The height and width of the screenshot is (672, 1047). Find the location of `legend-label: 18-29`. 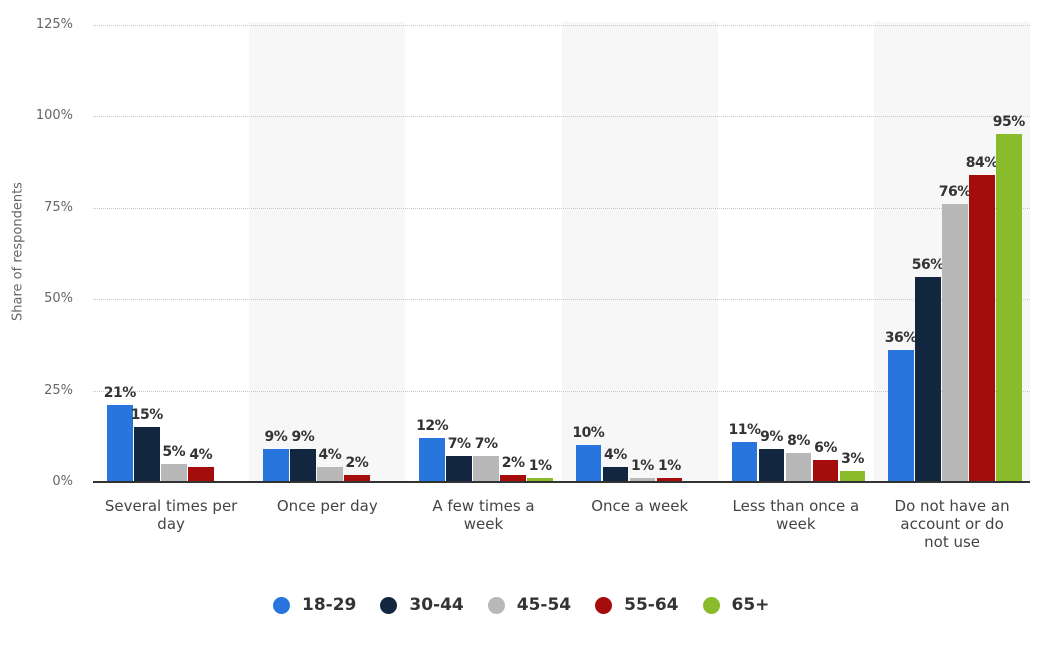

legend-label: 18-29 is located at coordinates (329, 605).